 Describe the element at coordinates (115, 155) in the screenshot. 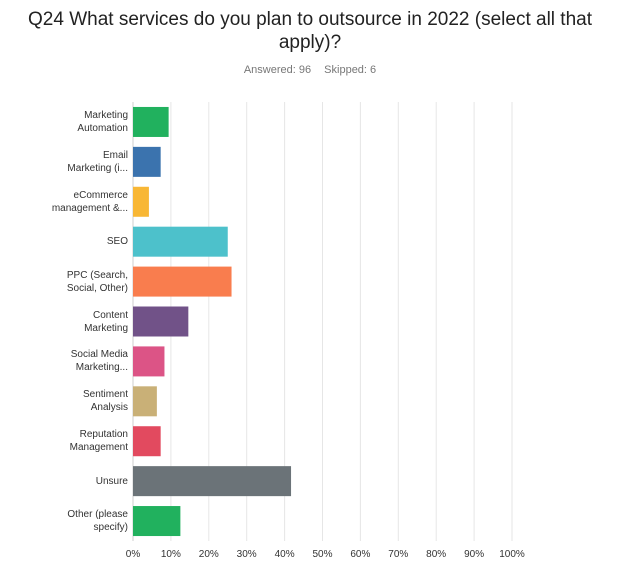

I see `category-label-line: Email` at that location.